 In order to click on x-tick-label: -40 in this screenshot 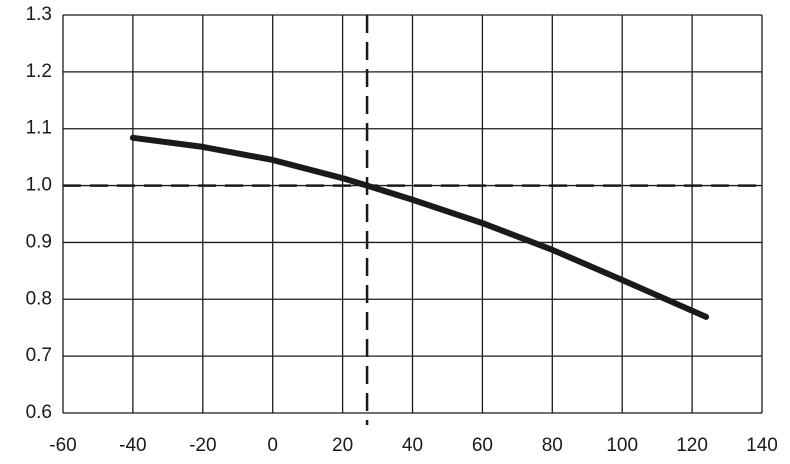, I will do `click(132, 445)`.